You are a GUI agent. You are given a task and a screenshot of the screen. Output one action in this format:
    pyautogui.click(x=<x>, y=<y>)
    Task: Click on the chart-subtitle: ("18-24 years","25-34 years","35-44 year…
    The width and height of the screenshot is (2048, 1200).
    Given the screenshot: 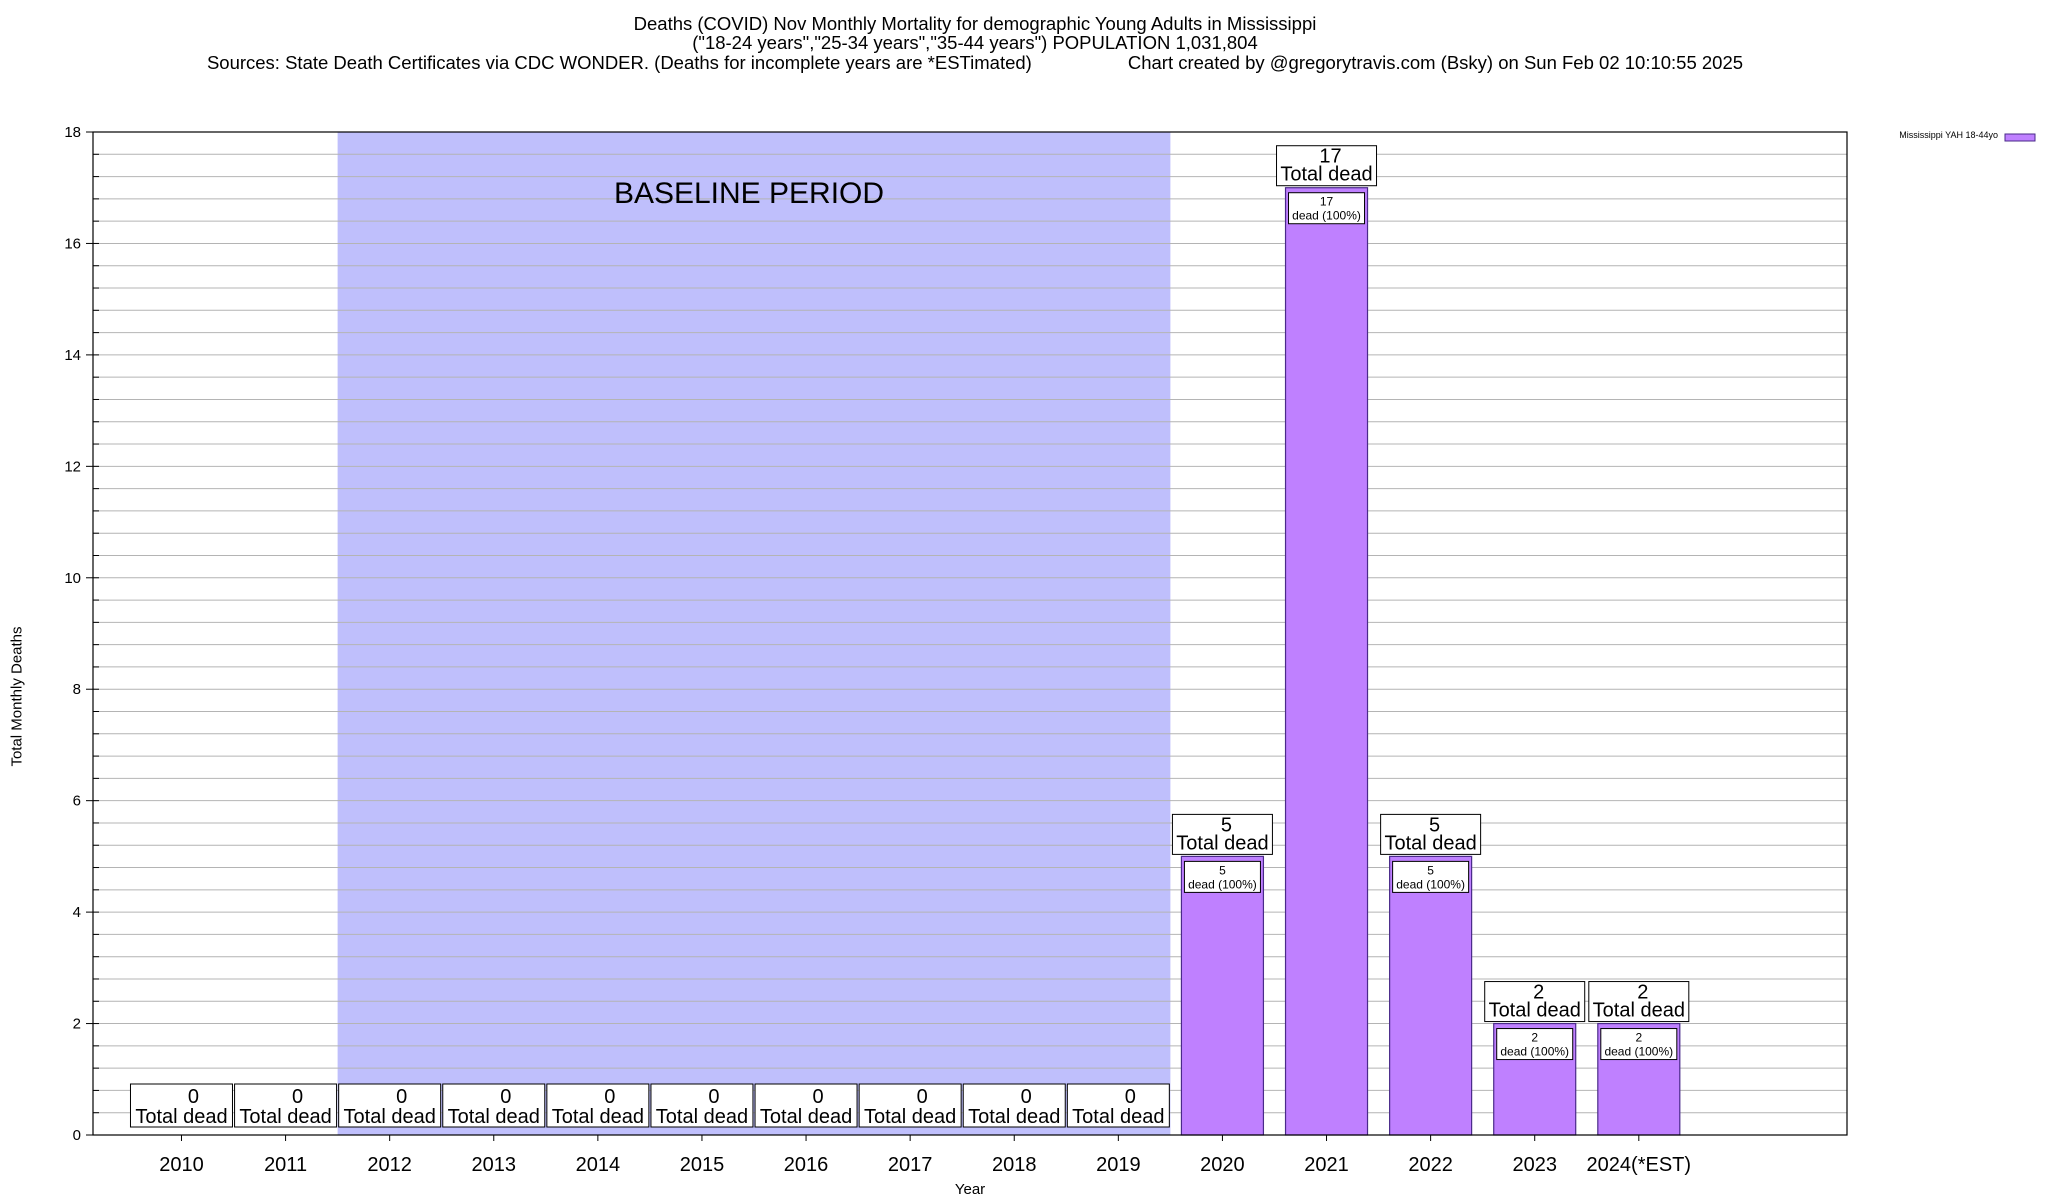 What is the action you would take?
    pyautogui.click(x=975, y=42)
    